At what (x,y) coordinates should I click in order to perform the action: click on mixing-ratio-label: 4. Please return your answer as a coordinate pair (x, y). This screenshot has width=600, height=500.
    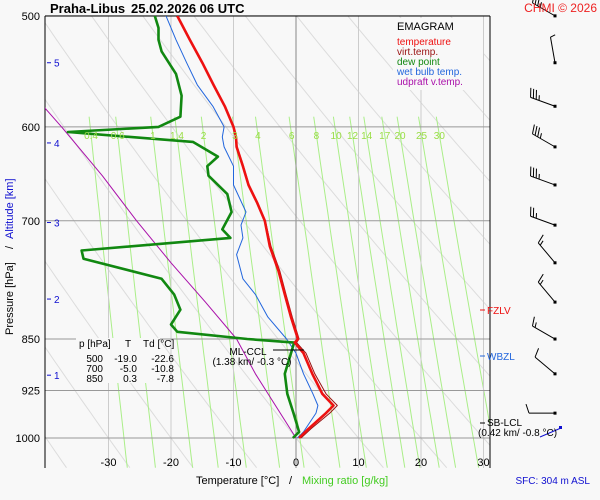
    Looking at the image, I should click on (258, 136).